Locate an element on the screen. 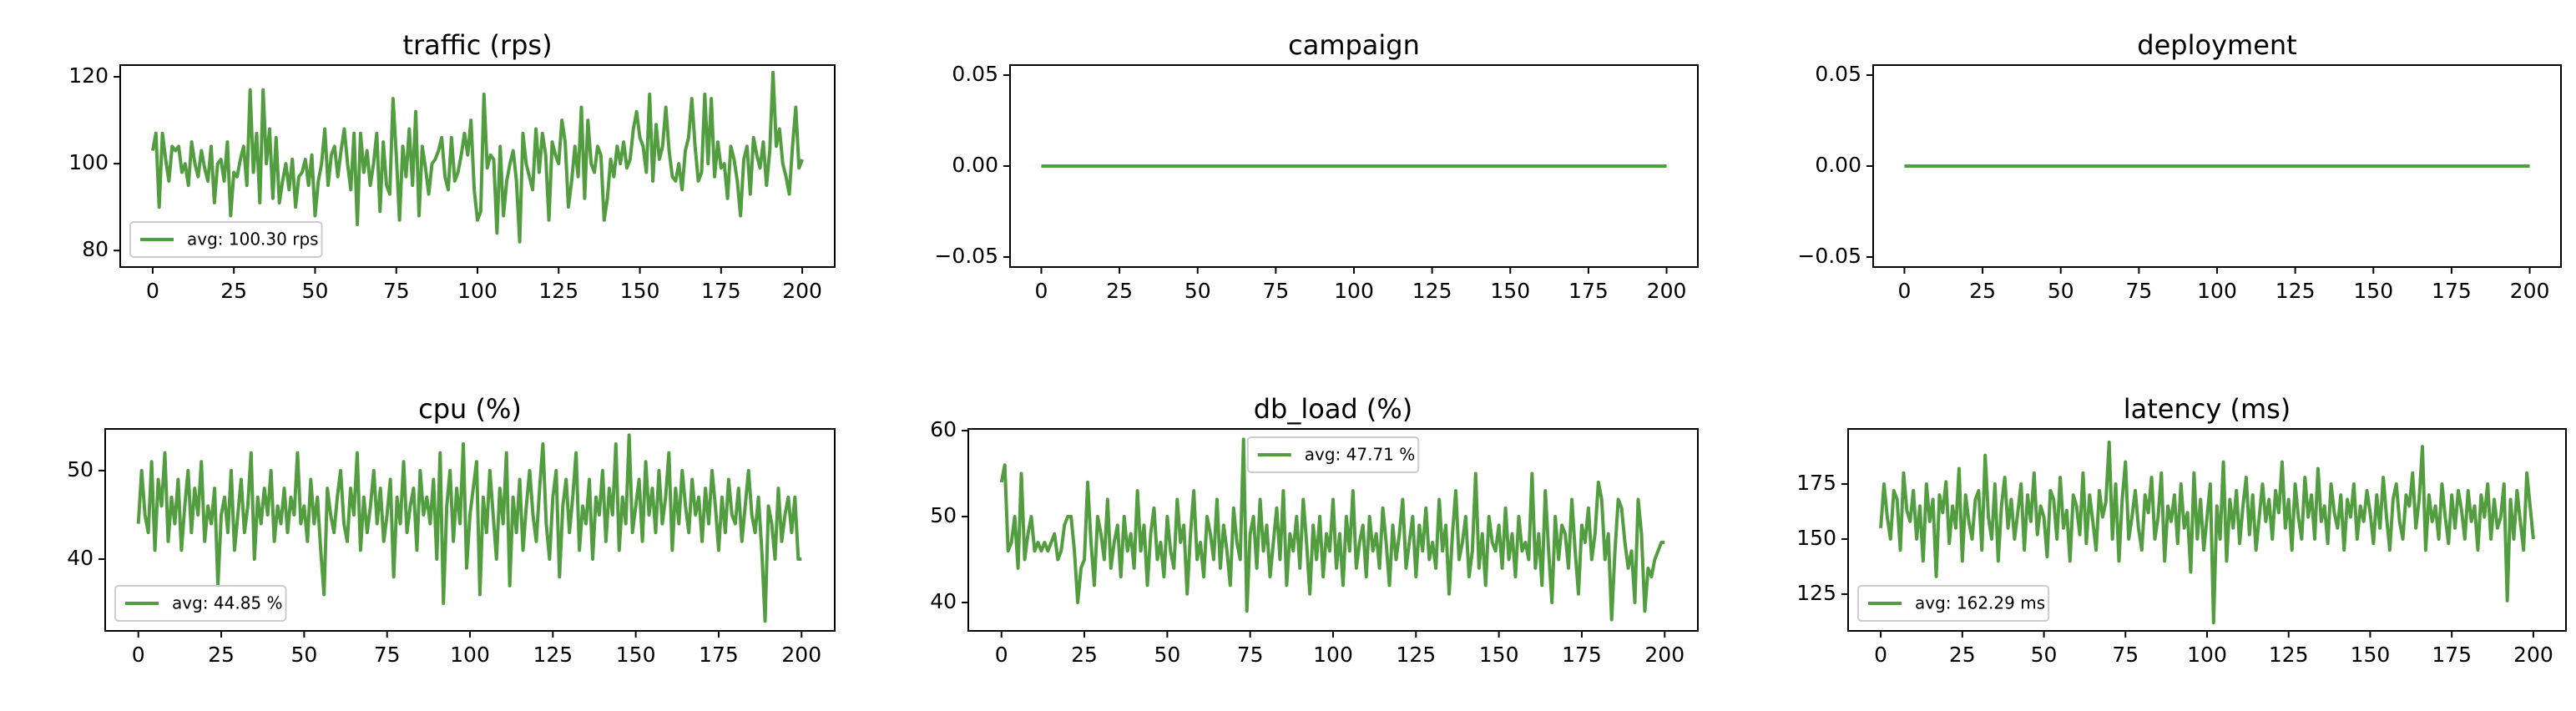  legend-label: avg: 47.71 % is located at coordinates (1360, 455).